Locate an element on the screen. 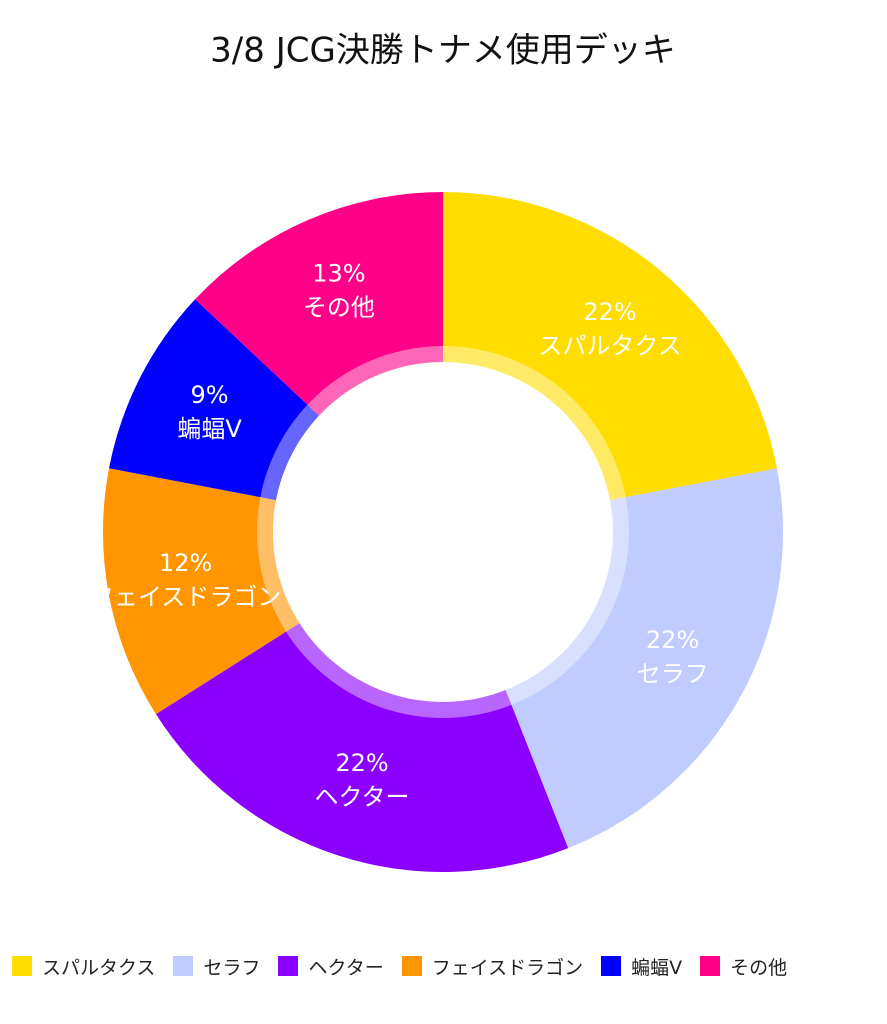 This screenshot has width=887, height=1024. legend-item: スパルタクス is located at coordinates (84, 966).